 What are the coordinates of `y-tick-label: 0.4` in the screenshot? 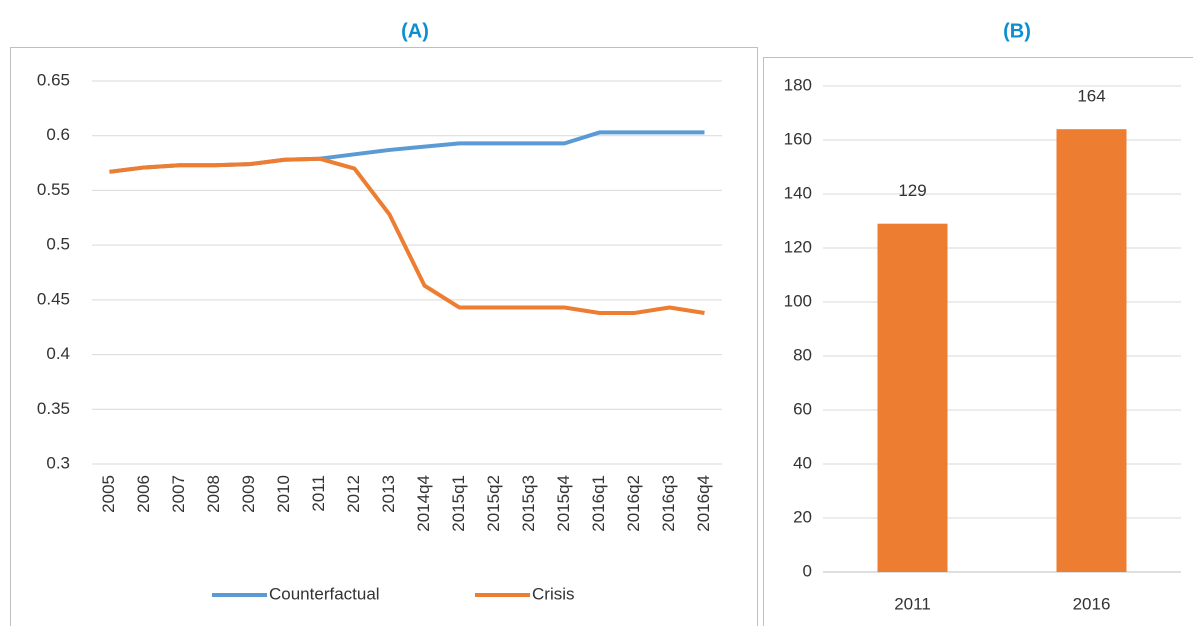 It's located at (58, 353).